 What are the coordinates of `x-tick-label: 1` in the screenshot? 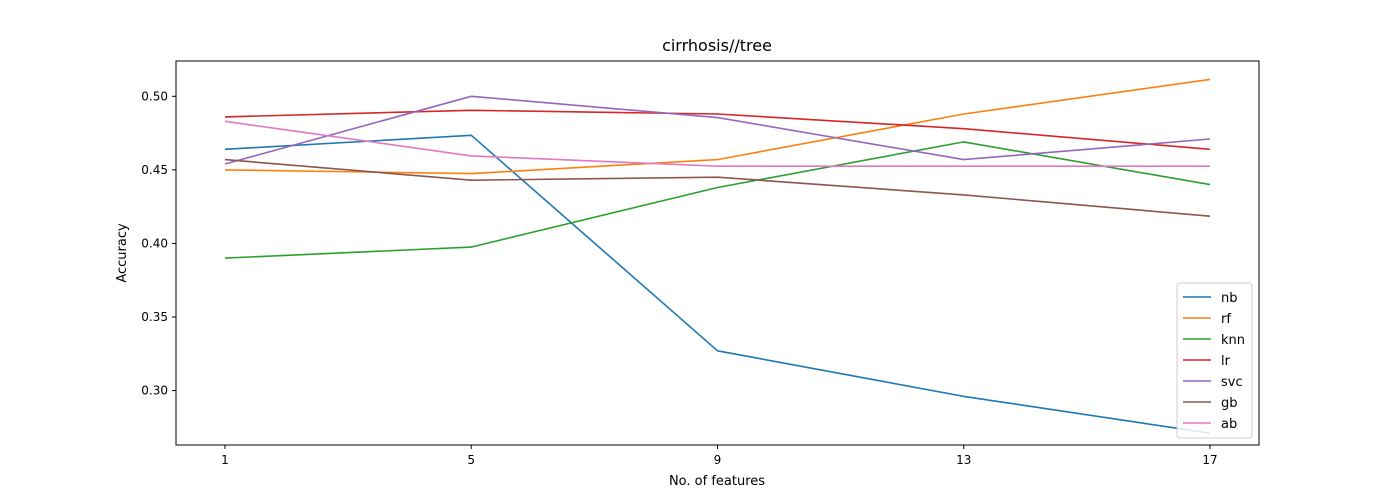 It's located at (225, 460).